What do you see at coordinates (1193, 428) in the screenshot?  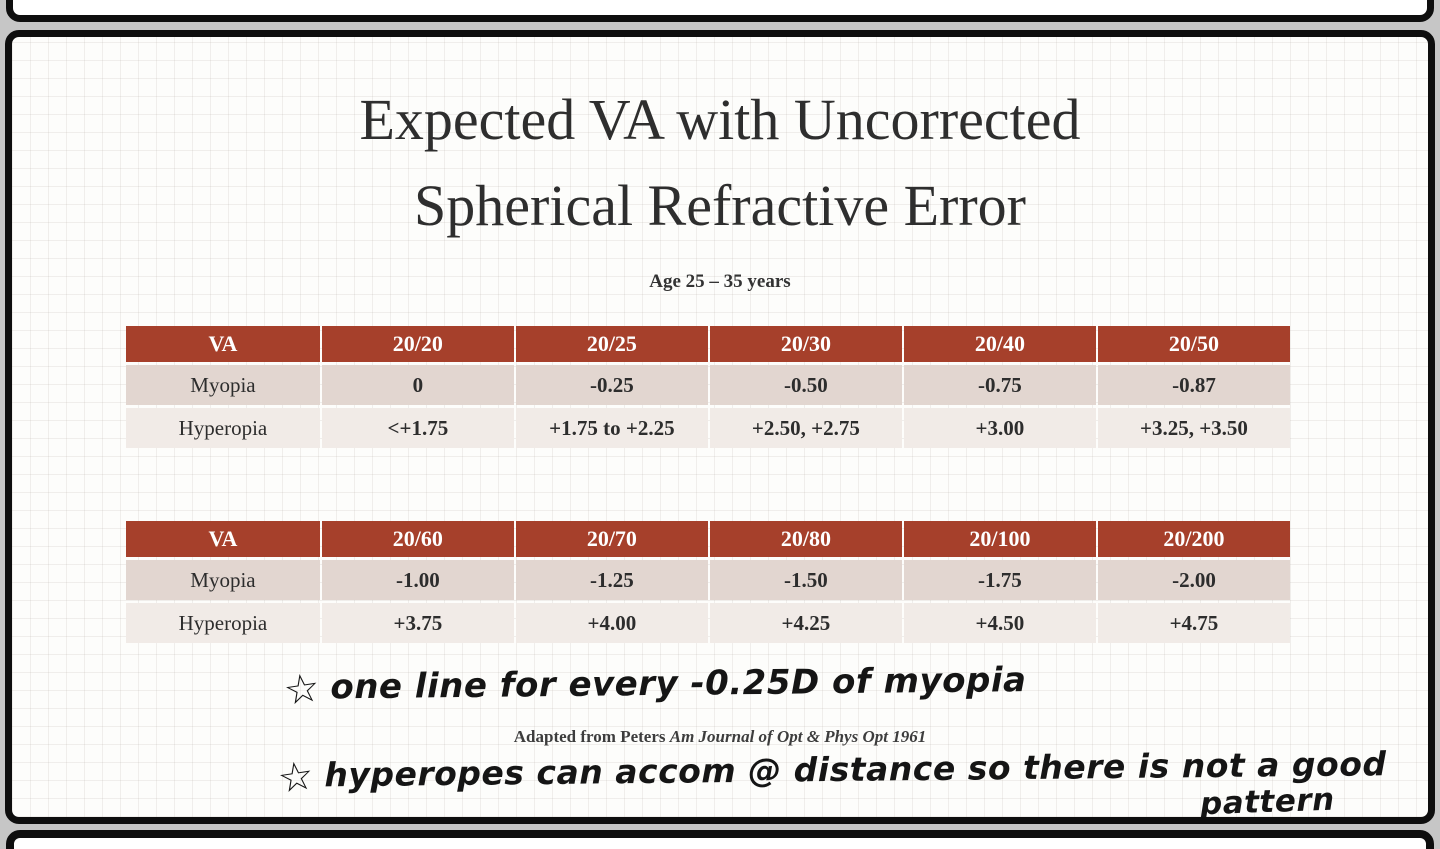 I see `table-cell: +3.25, +3.50` at bounding box center [1193, 428].